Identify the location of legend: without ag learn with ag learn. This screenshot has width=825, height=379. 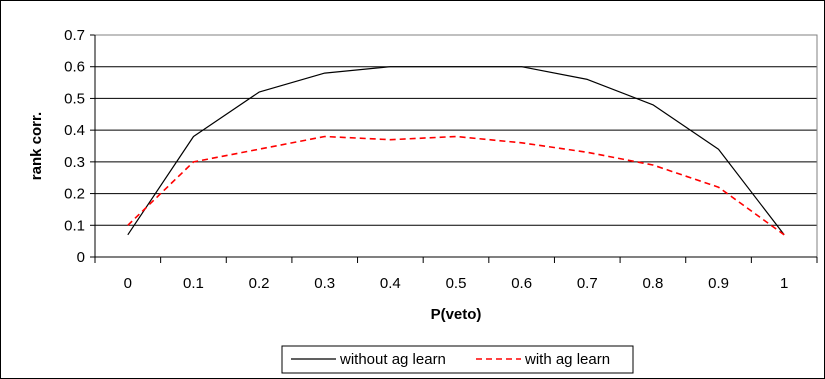
(457, 359).